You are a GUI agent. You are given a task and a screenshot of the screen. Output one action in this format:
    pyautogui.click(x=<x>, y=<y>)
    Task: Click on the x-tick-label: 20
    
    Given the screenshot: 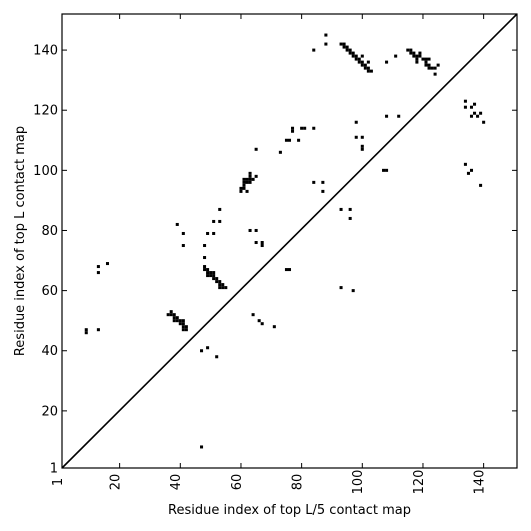 What is the action you would take?
    pyautogui.click(x=115, y=482)
    